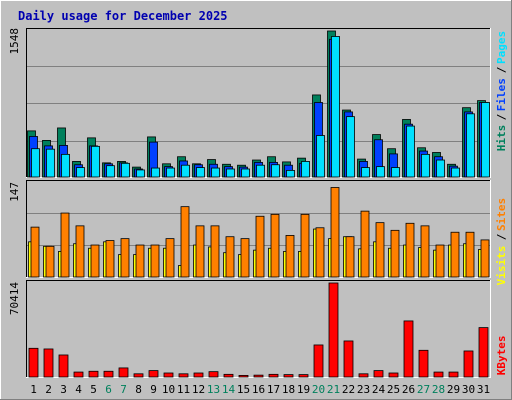  I want to click on x-tick-label: 18, so click(288, 389).